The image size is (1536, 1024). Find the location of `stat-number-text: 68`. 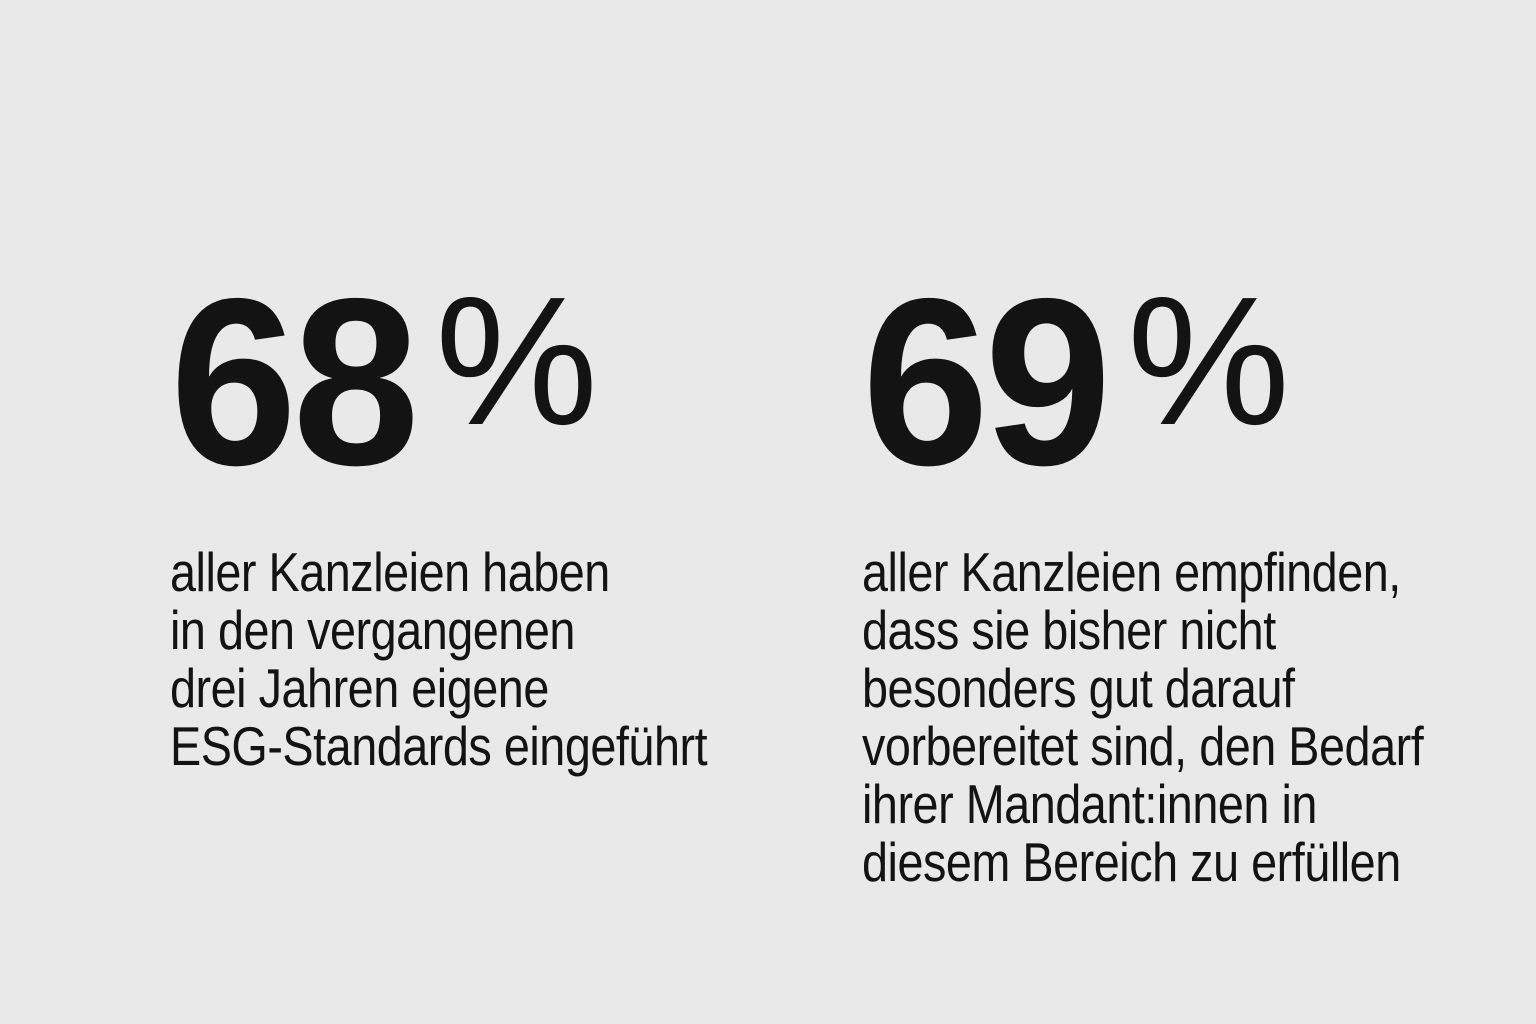

stat-number-text: 68 is located at coordinates (295, 382).